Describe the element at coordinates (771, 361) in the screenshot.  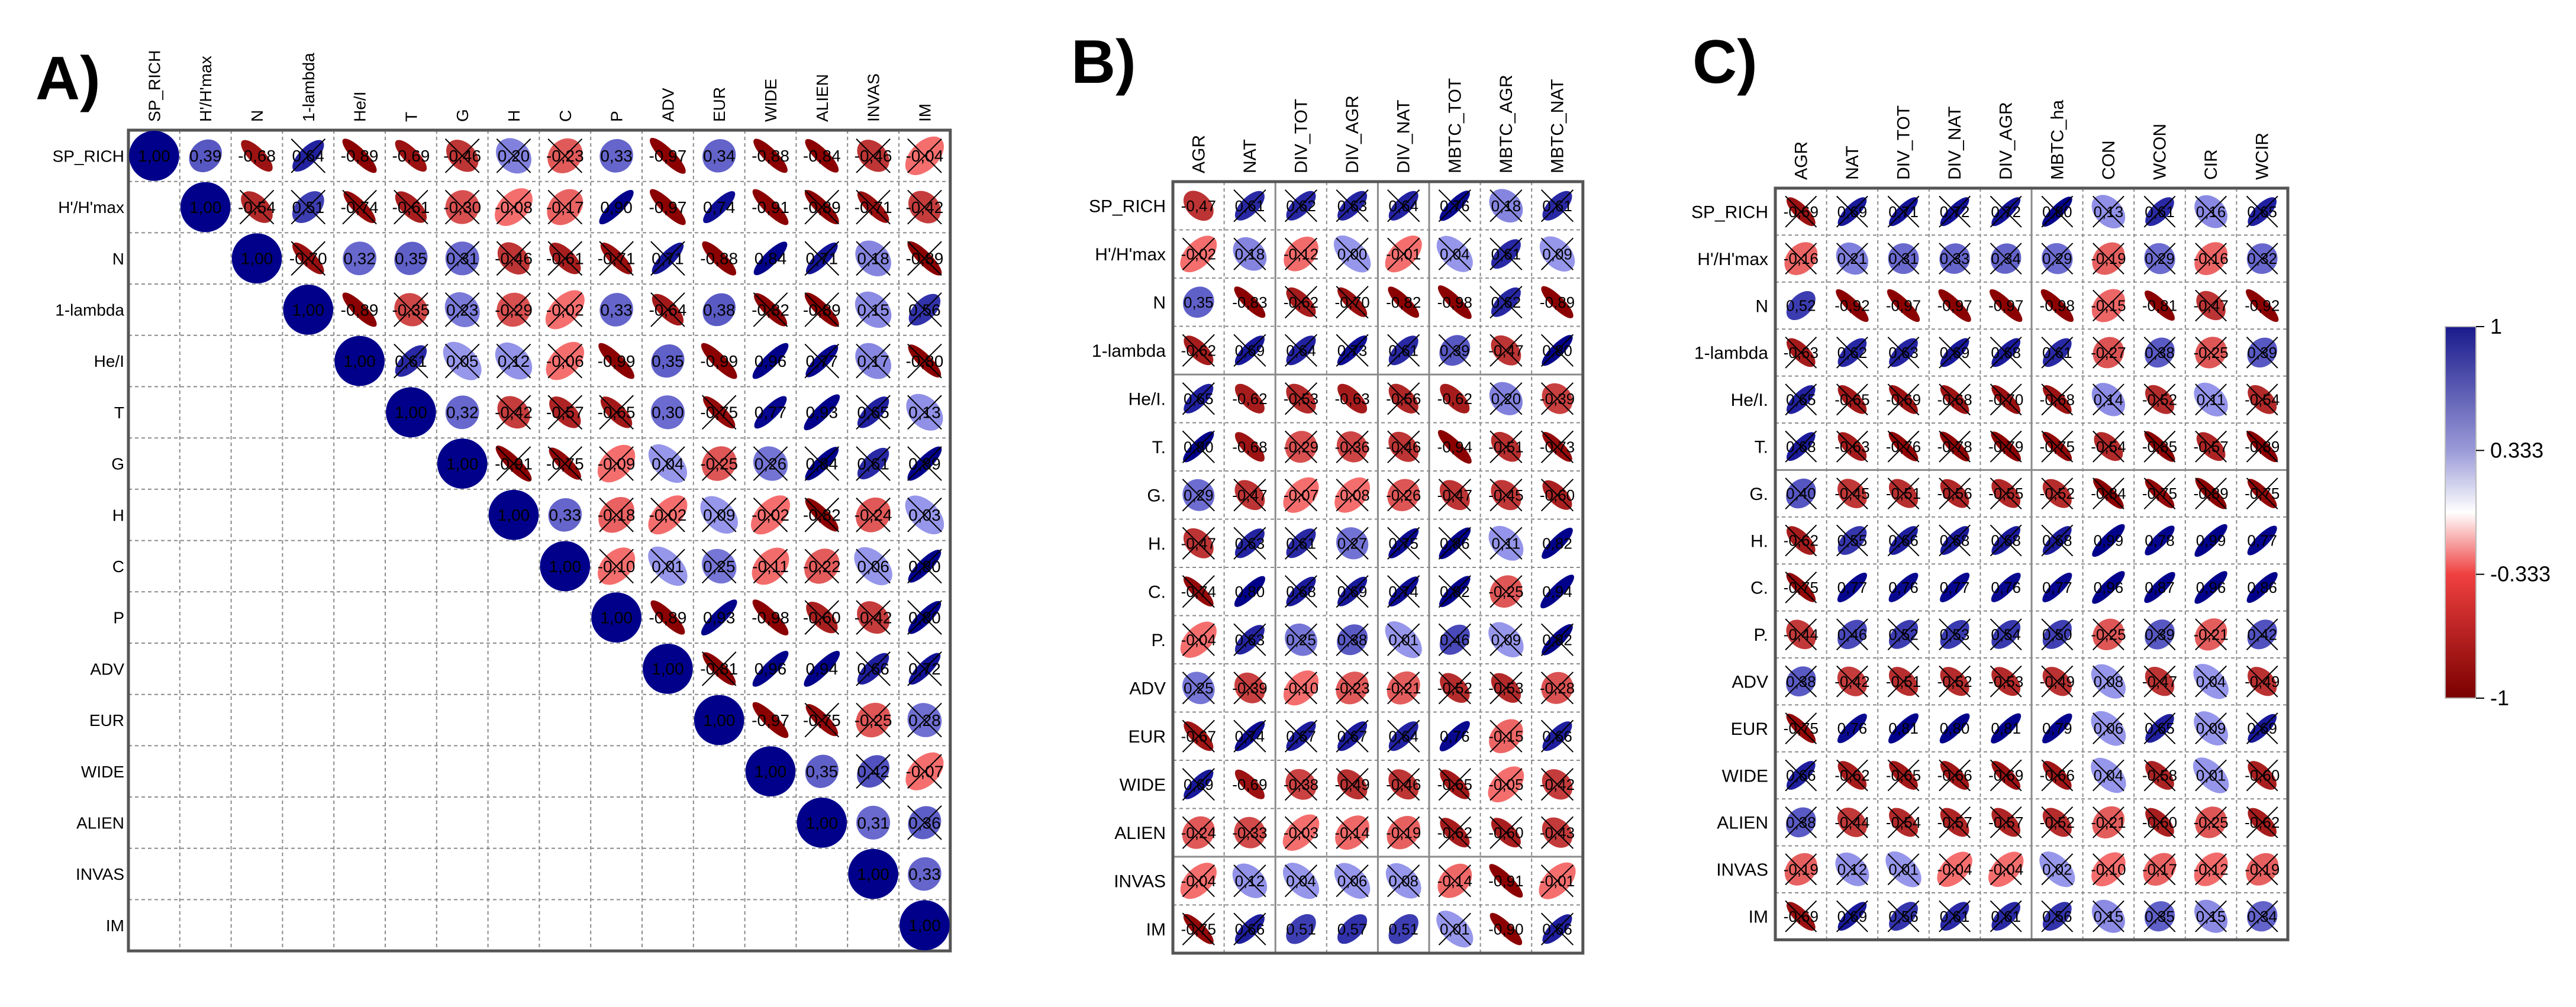
I see `cell-value: 0,96` at that location.